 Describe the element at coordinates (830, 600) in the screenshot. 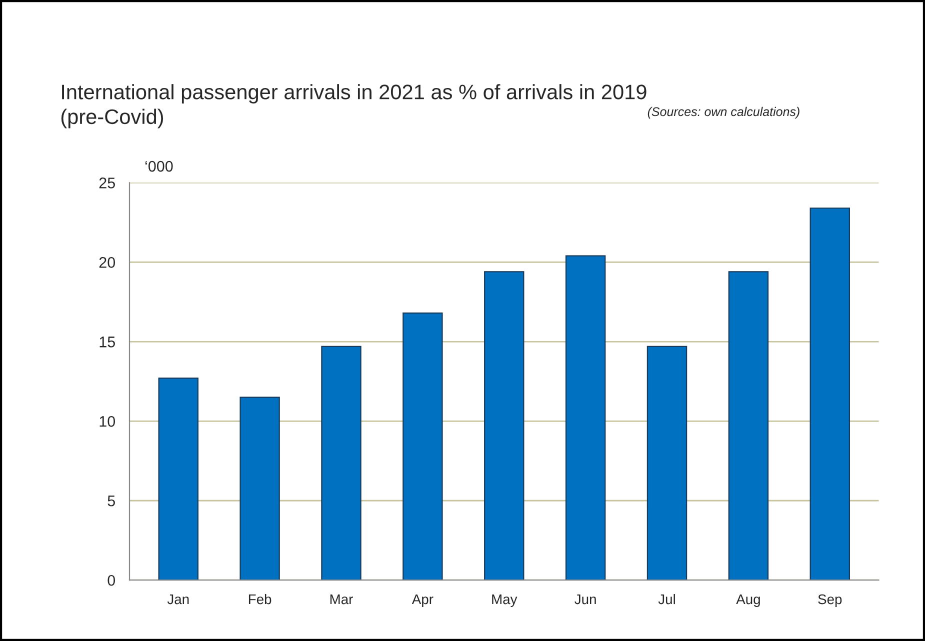

I see `x-tick-label: Sep` at that location.